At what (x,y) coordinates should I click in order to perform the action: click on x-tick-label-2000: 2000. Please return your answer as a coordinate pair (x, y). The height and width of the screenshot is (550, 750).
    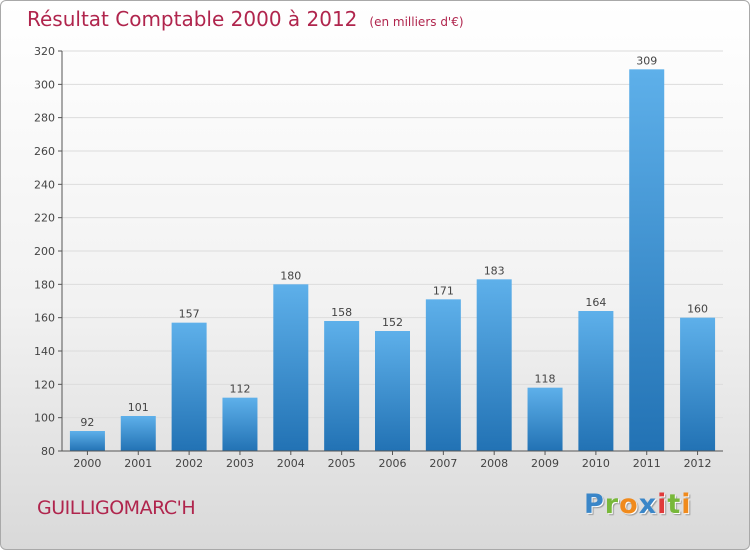
    Looking at the image, I should click on (87, 463).